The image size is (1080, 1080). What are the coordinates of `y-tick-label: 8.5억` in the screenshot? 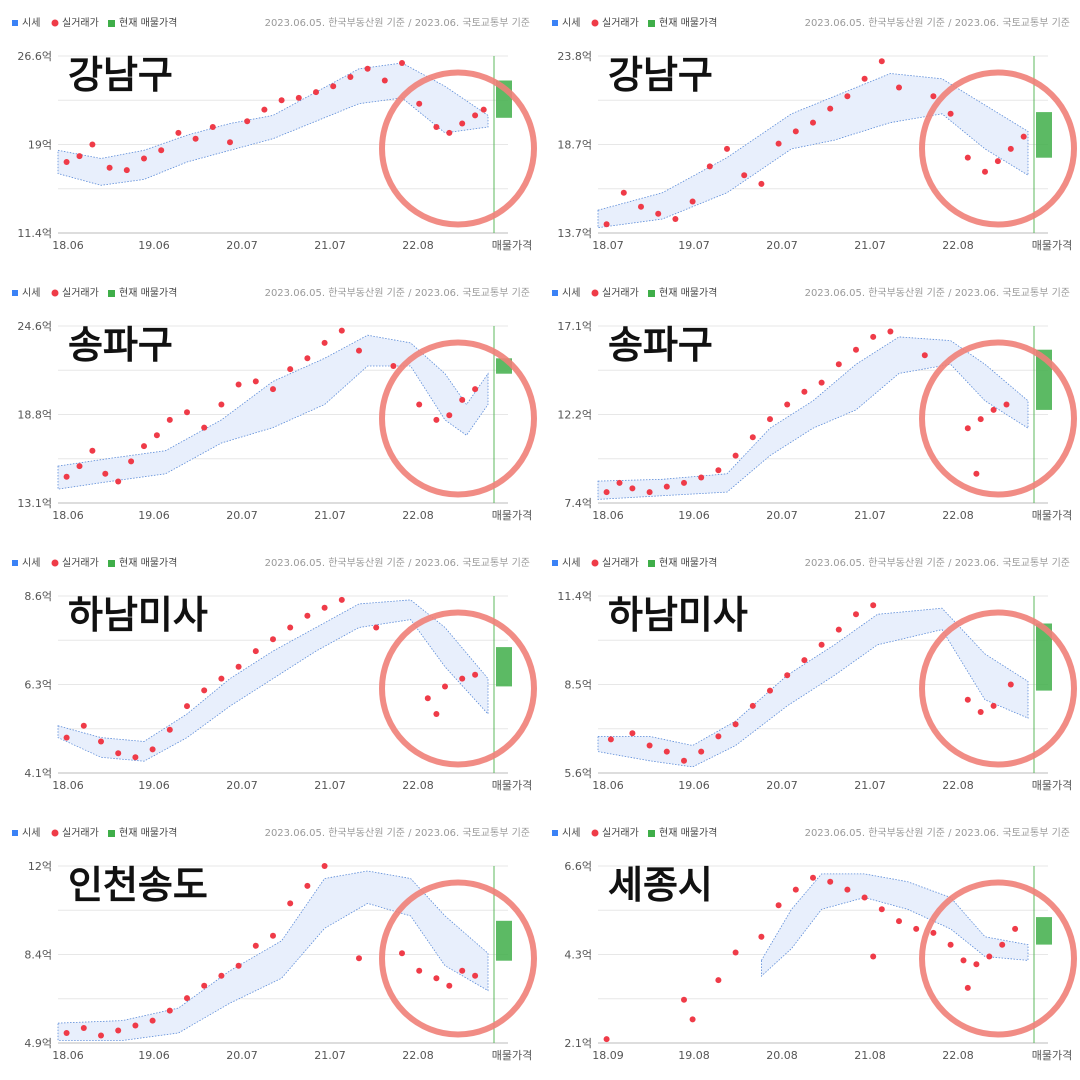 It's located at (578, 685).